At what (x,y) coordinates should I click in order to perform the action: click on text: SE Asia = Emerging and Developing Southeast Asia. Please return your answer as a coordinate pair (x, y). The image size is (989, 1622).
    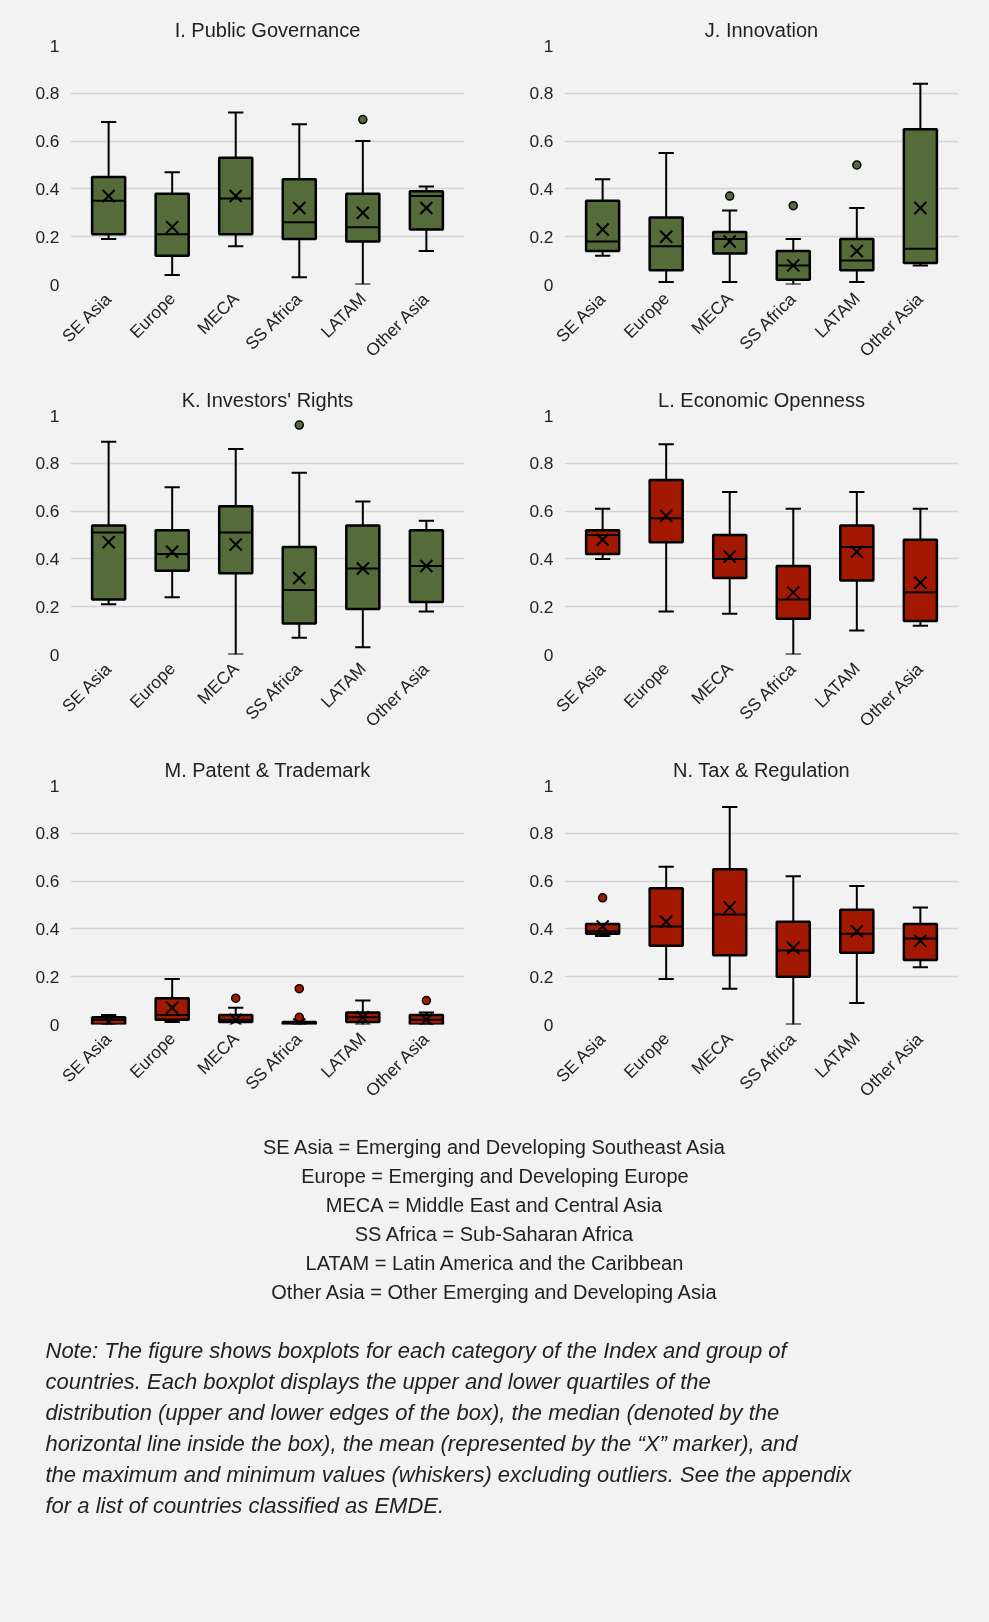
    Looking at the image, I should click on (494, 1146).